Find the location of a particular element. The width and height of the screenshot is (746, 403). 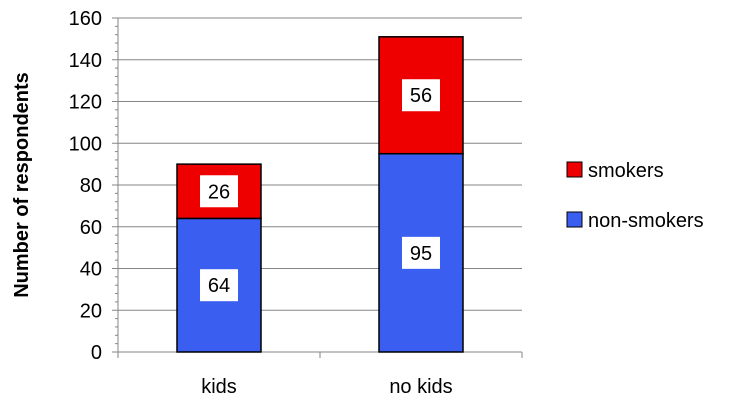

y-tick-label: 20 is located at coordinates (91, 311).